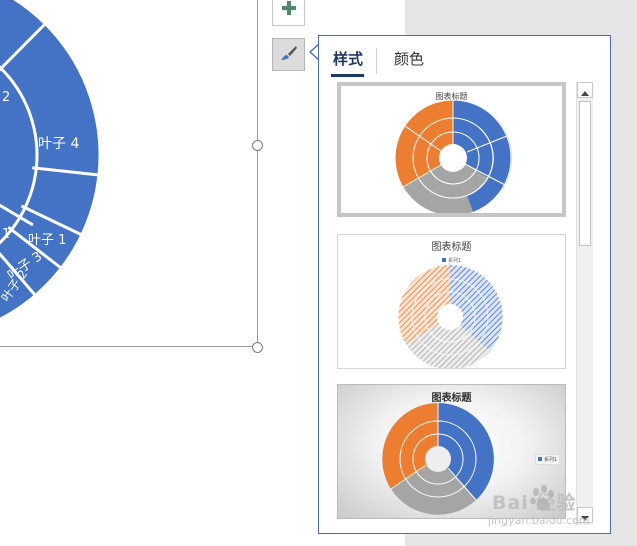 The image size is (637, 546). Describe the element at coordinates (453, 156) in the screenshot. I see `sunburst-thumbnail` at that location.